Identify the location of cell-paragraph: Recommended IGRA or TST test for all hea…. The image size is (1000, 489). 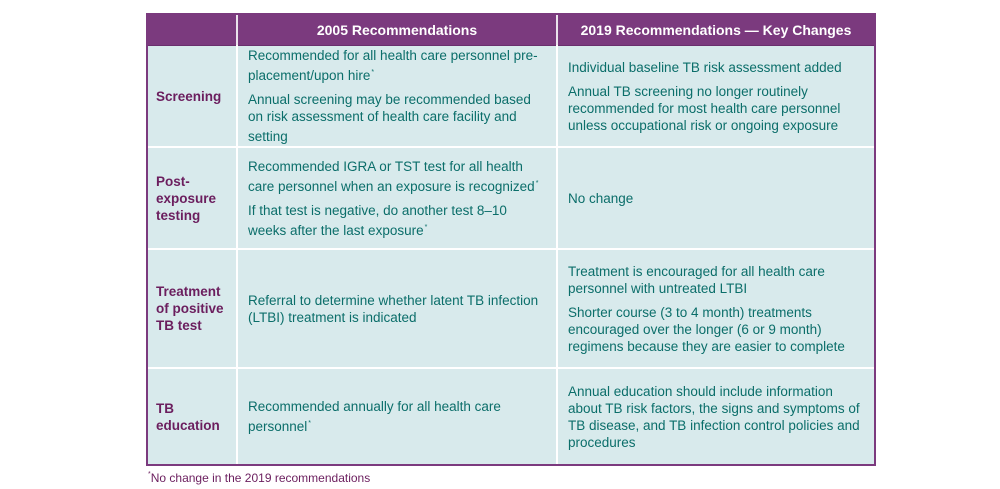
(393, 176).